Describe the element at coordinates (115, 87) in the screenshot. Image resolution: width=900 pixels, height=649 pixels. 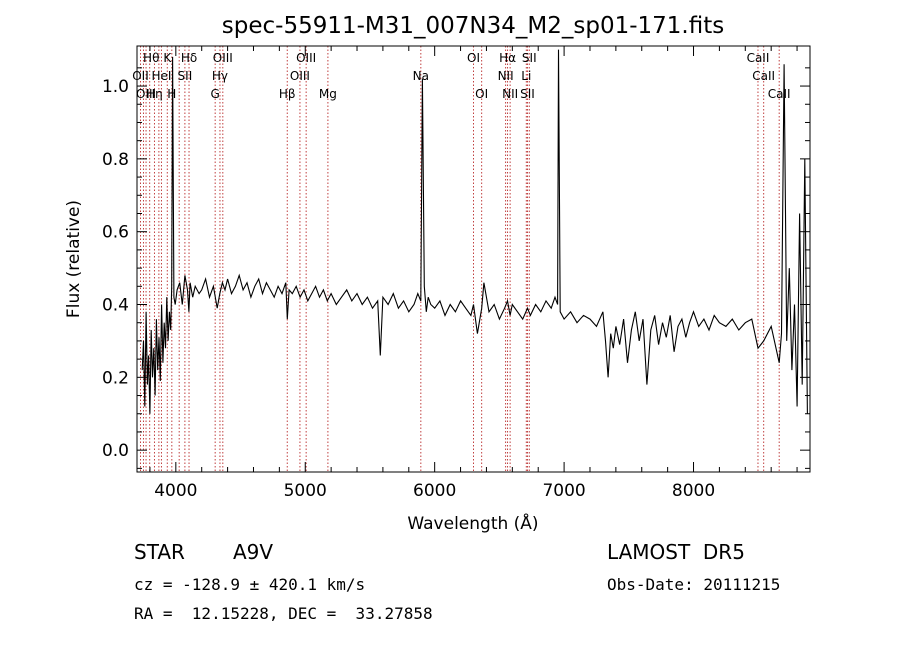
I see `y-tick-label: 1.0` at that location.